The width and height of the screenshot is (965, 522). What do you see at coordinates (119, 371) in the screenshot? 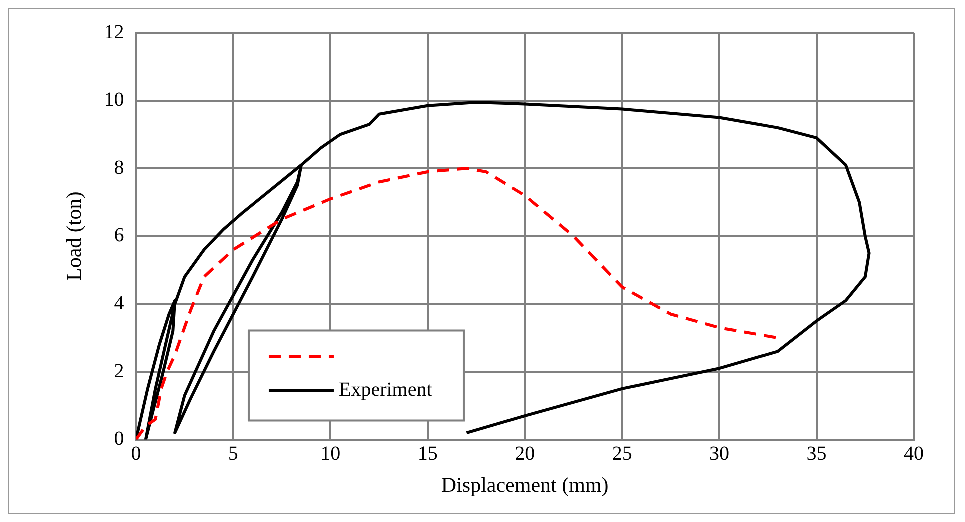
I see `y-tick-label: 2` at bounding box center [119, 371].